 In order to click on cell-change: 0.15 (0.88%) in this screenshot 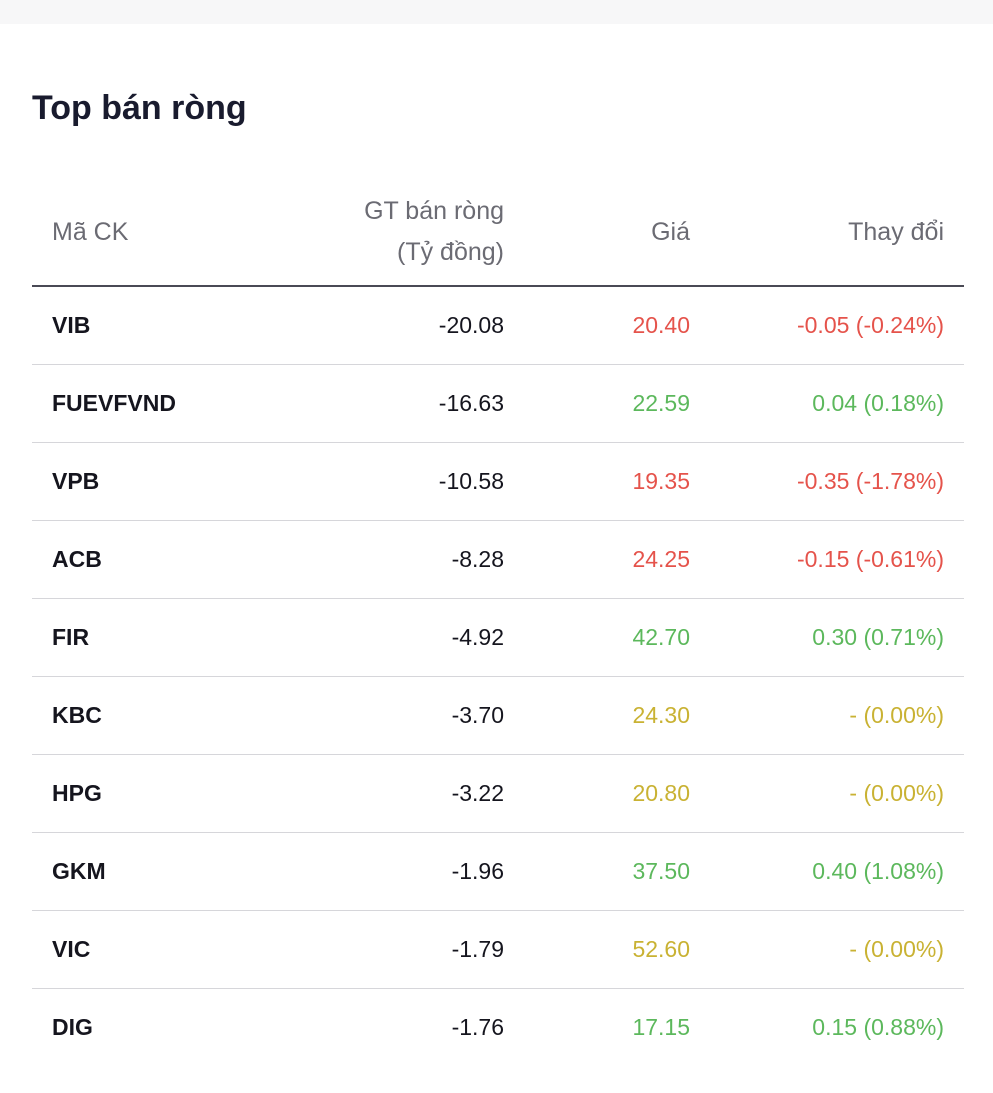, I will do `click(878, 1027)`.